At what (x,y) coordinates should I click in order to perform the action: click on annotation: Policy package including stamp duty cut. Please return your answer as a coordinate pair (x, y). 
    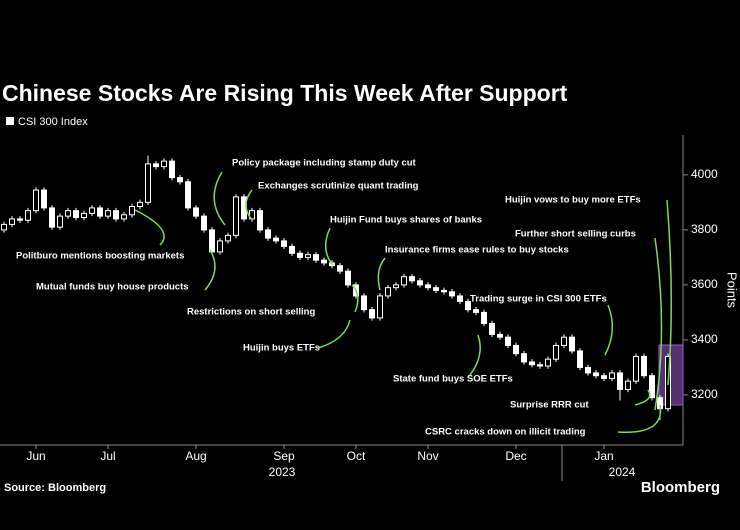
    Looking at the image, I should click on (324, 163).